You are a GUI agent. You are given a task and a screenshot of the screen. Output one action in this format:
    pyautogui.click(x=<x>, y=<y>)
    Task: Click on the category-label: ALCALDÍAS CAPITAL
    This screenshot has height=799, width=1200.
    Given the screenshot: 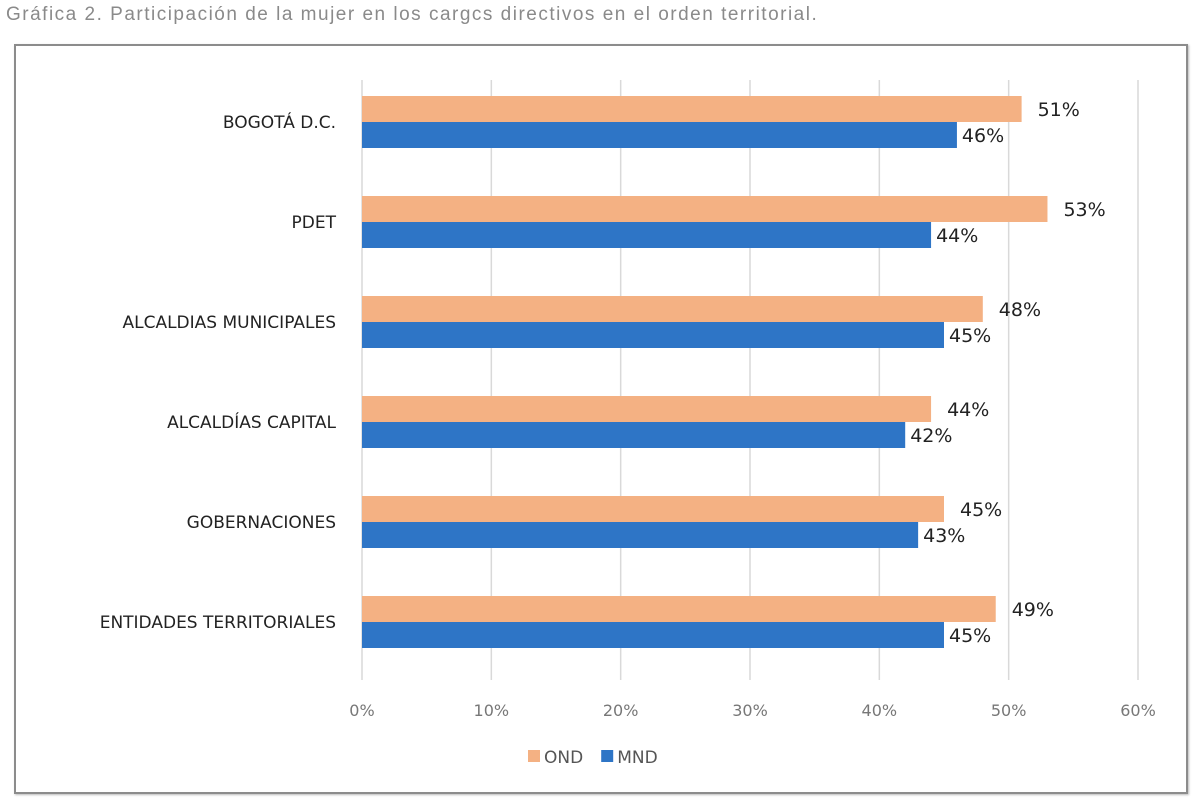 What is the action you would take?
    pyautogui.click(x=251, y=422)
    